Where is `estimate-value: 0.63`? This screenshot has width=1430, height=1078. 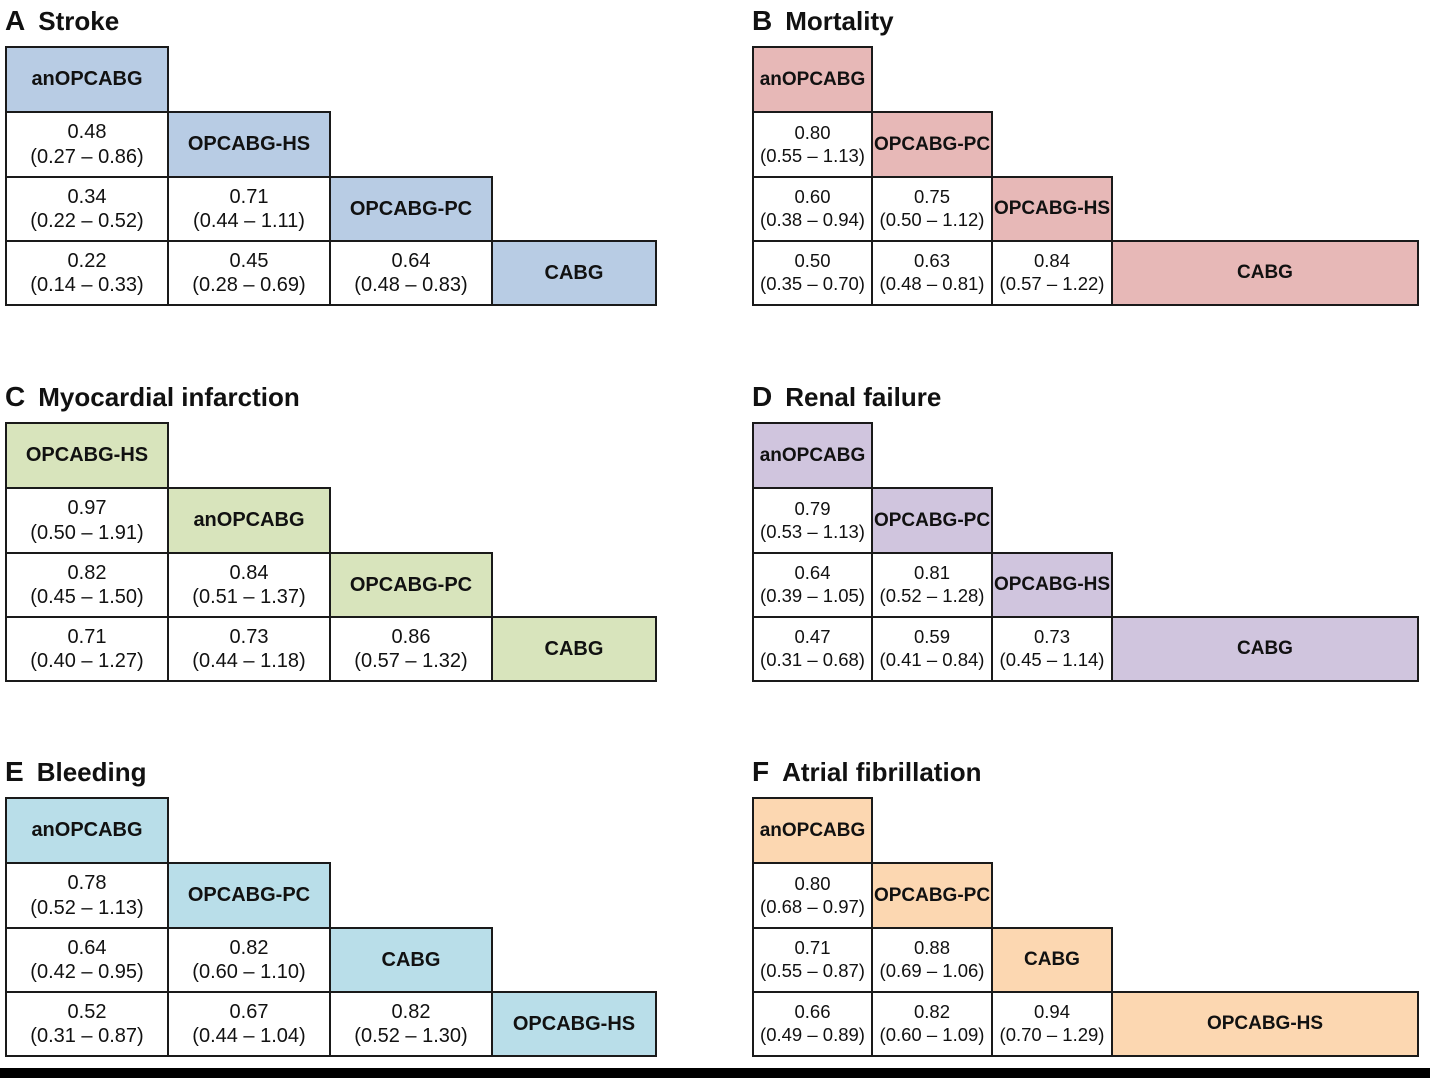
estimate-value: 0.63 is located at coordinates (931, 261).